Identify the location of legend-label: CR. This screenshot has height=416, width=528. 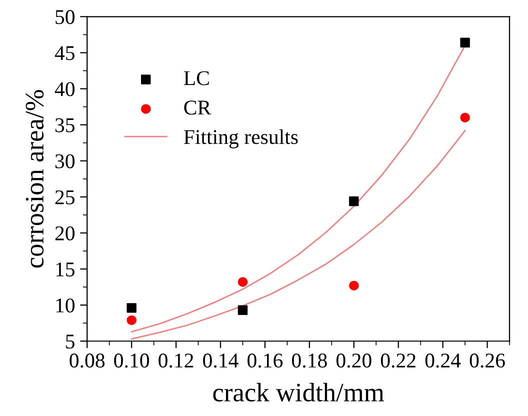
(198, 107).